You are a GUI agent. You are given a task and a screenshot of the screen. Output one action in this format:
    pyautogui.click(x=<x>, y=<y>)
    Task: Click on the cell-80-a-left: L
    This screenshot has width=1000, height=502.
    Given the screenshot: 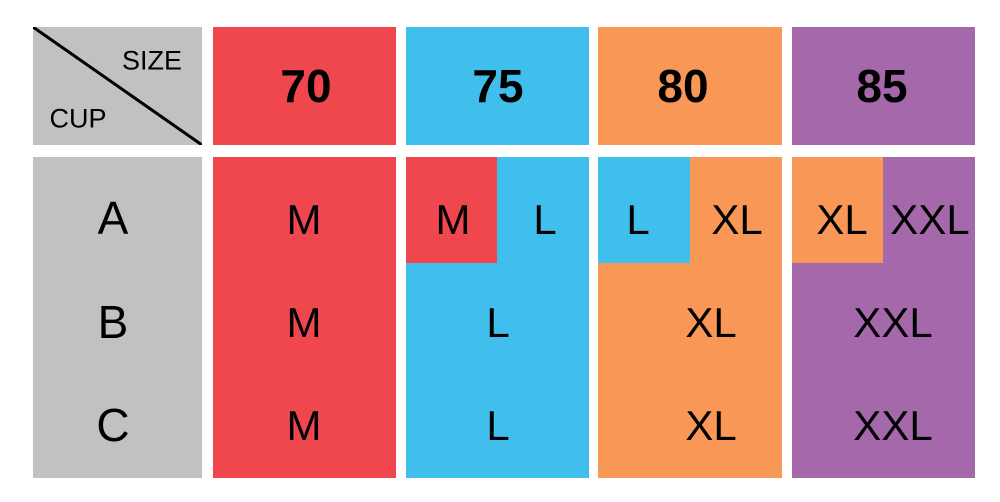 What is the action you would take?
    pyautogui.click(x=638, y=219)
    